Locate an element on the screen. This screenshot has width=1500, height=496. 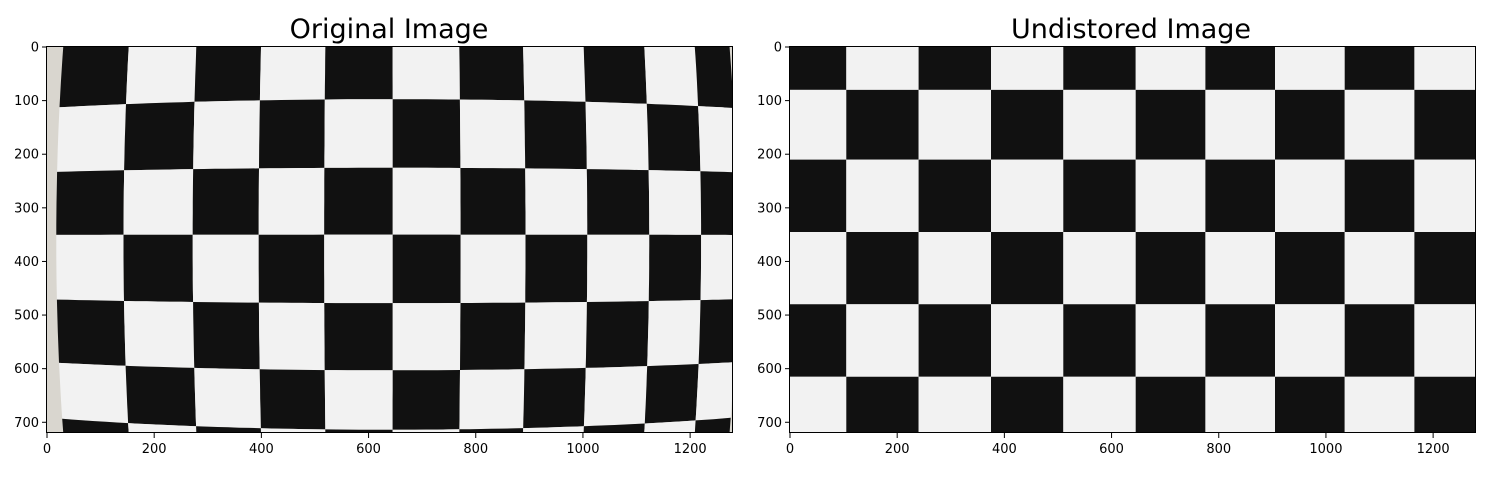
x-axis-original: 0 200 400 600 800 1000 1200 is located at coordinates (375, 445).